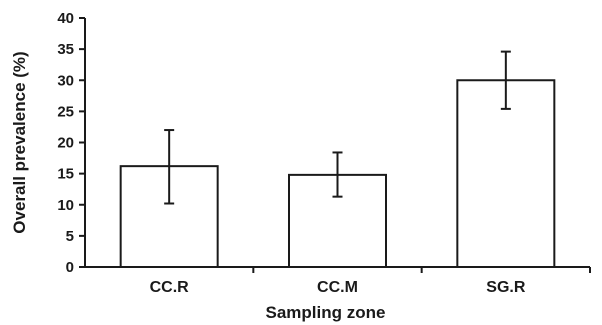 The height and width of the screenshot is (325, 602). What do you see at coordinates (65, 111) in the screenshot?
I see `y-tick-label: 25` at bounding box center [65, 111].